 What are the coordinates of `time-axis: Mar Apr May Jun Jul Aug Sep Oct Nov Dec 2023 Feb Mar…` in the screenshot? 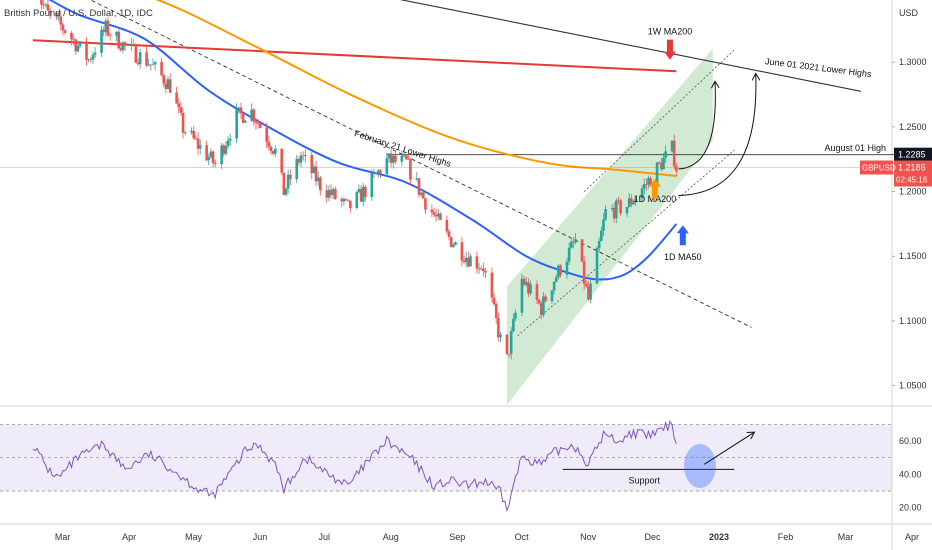 It's located at (487, 537).